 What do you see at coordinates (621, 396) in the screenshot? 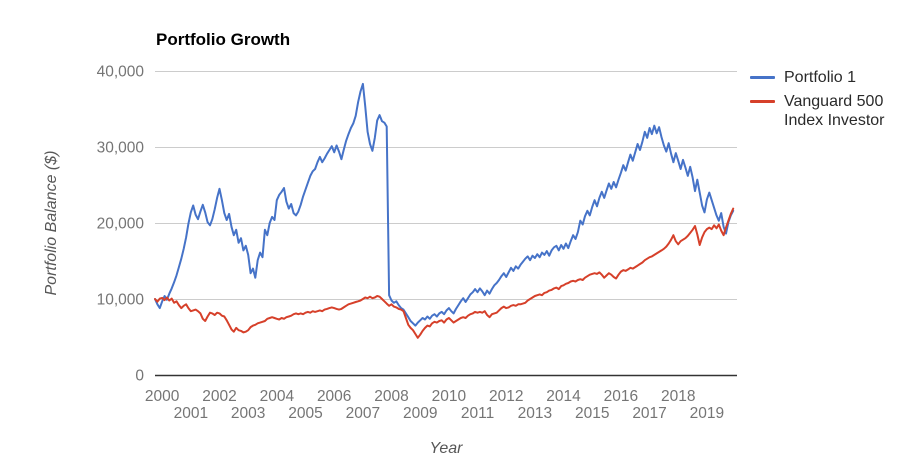
I see `x-tick-label: 2016` at bounding box center [621, 396].